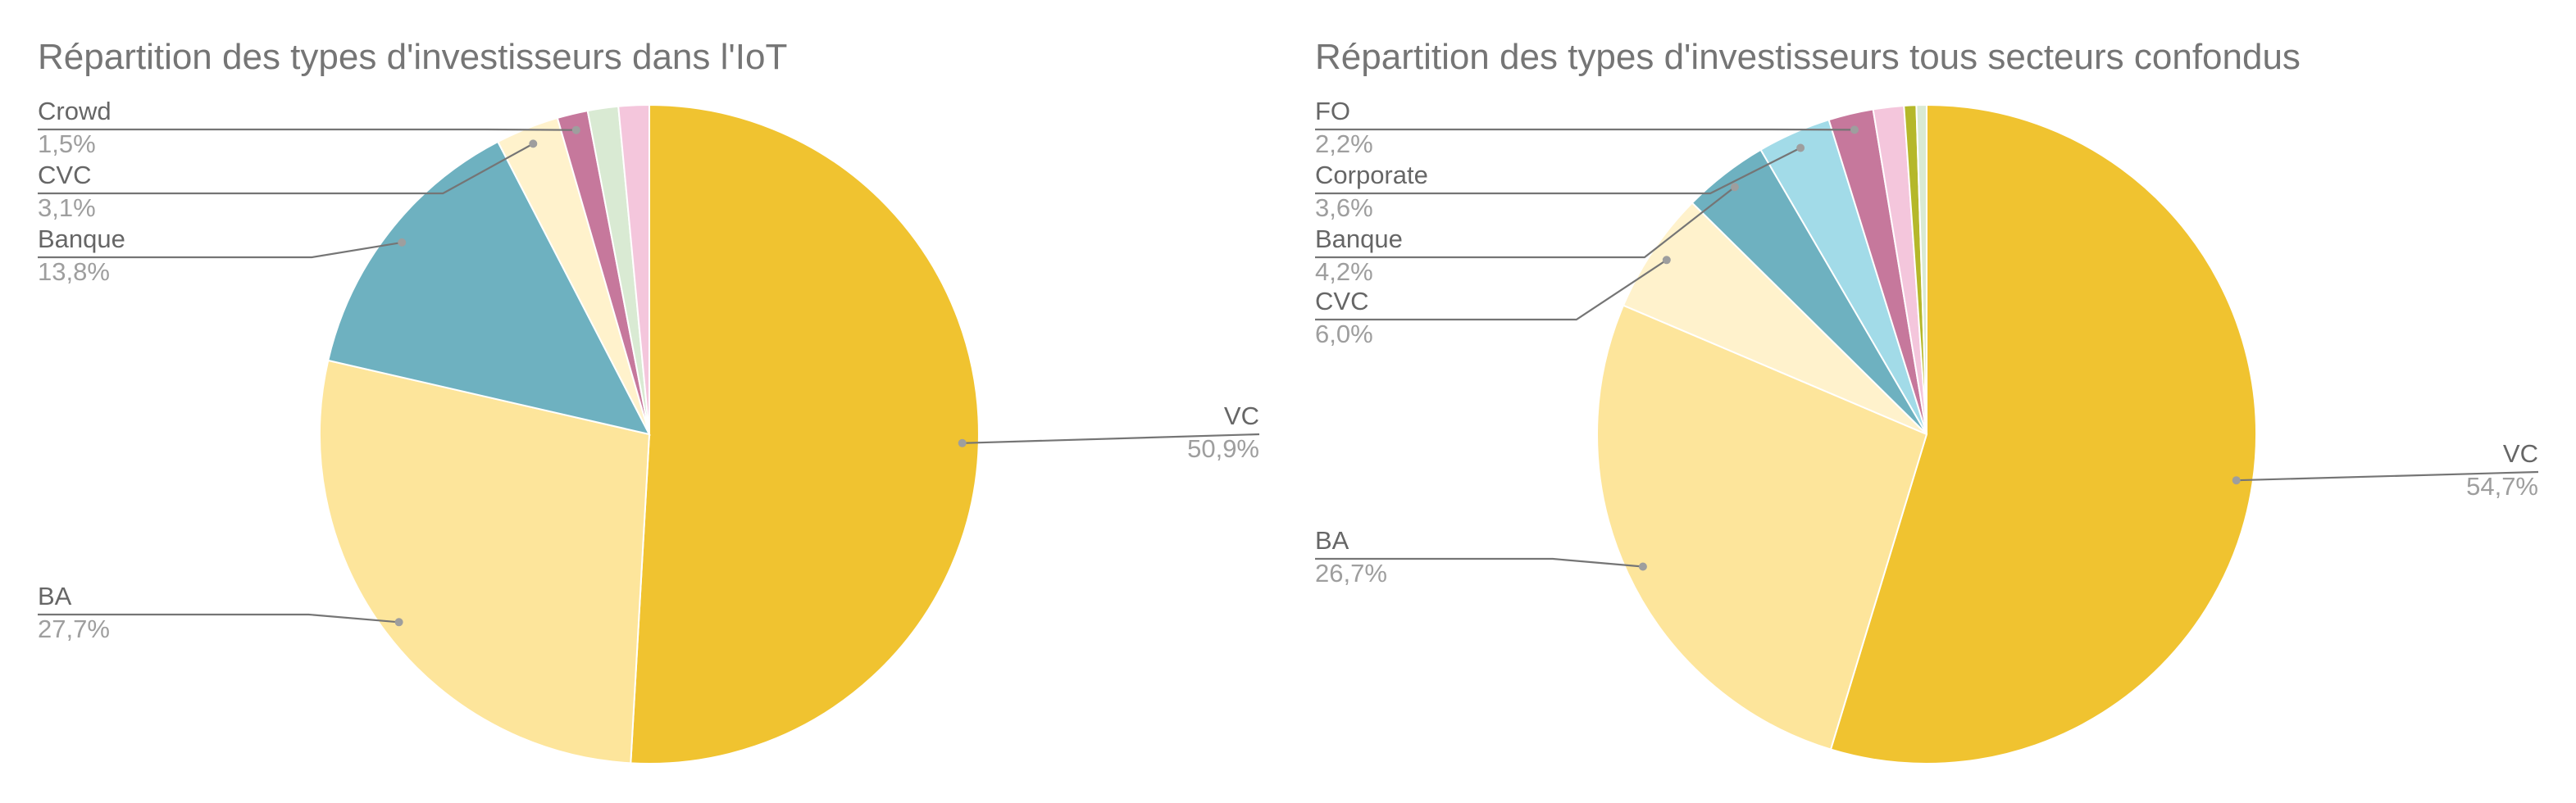  Describe the element at coordinates (489, 288) in the screenshot. I see `pie-slice-banque` at that location.